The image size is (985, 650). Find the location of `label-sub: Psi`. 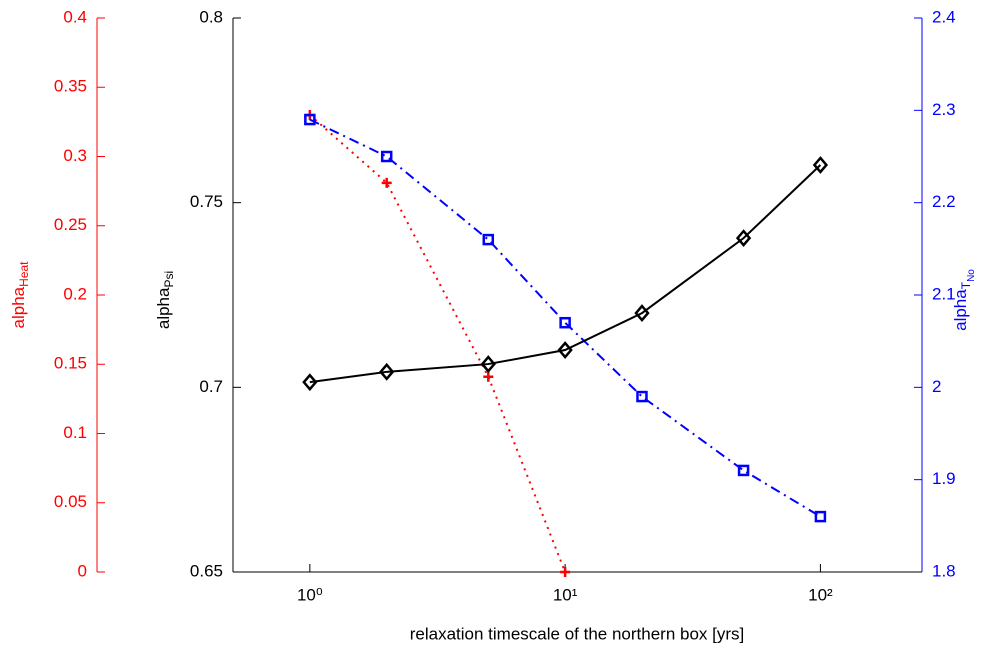

label-sub: Psi is located at coordinates (169, 279).